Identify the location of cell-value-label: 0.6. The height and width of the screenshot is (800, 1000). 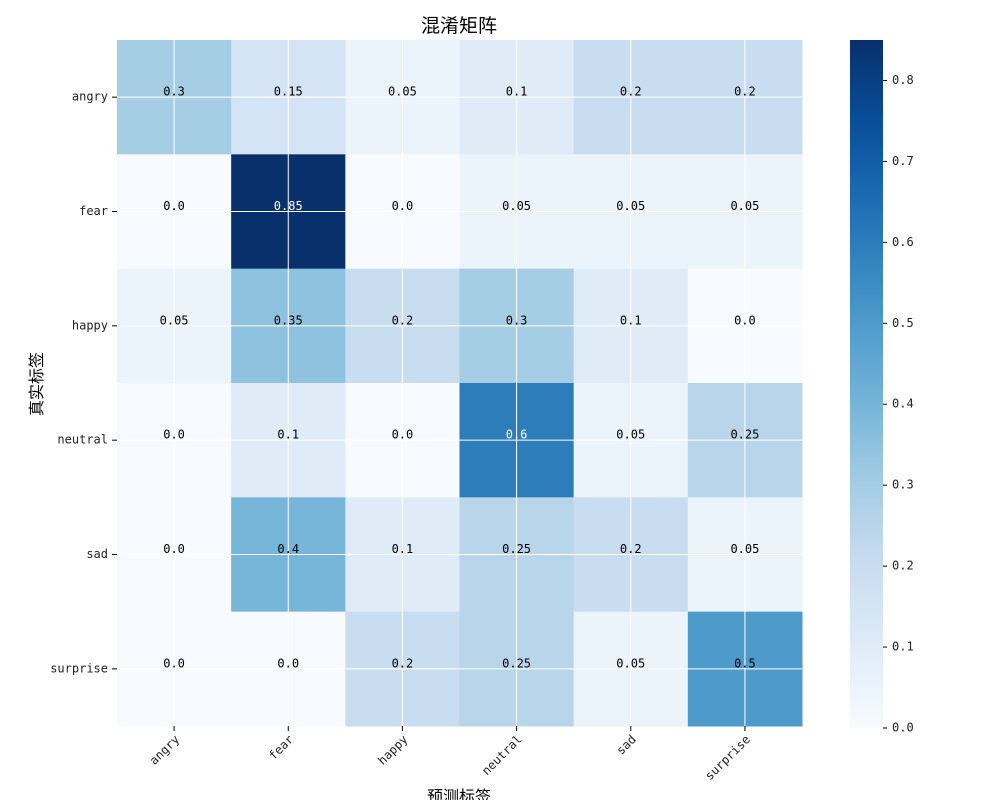
(517, 435).